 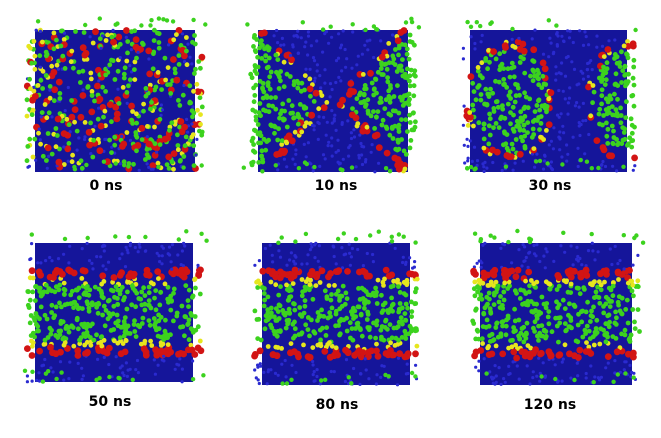 I want to click on time-label: 0 ns, so click(x=106, y=186).